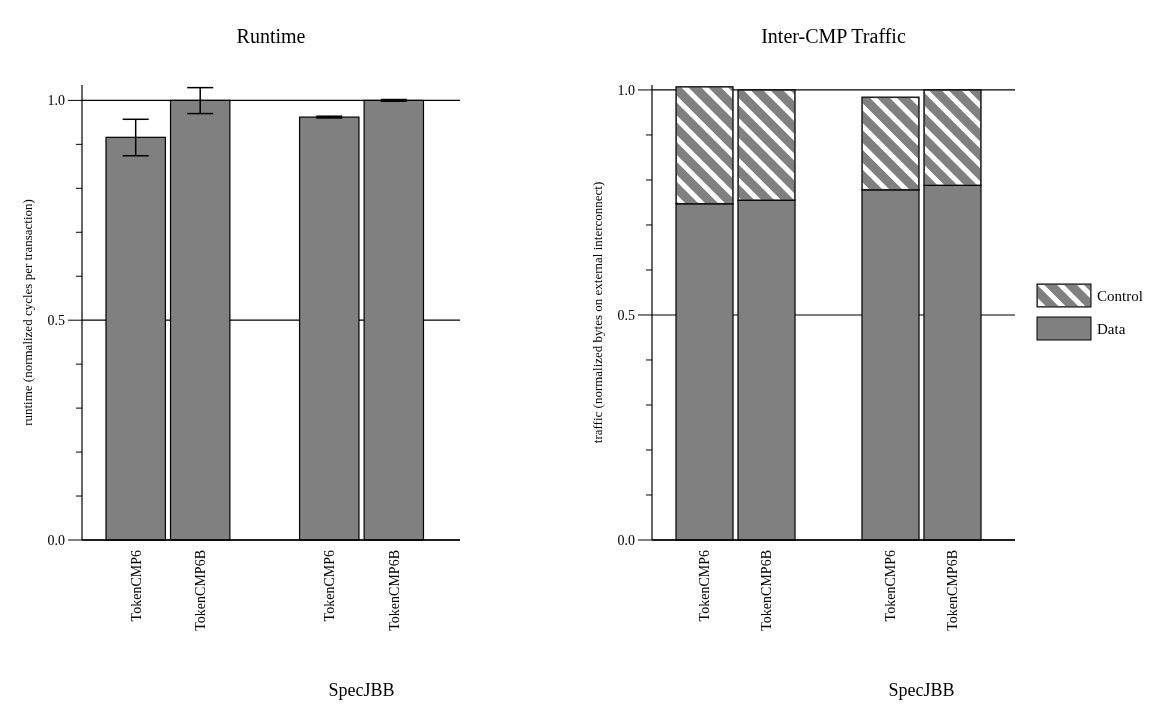  I want to click on chart-title: Inter-CMP Traffic, so click(833, 36).